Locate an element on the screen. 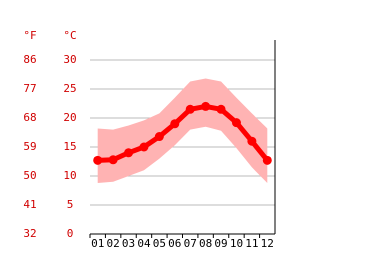 The image size is (365, 273). x-tick-label: 08 is located at coordinates (205, 243).